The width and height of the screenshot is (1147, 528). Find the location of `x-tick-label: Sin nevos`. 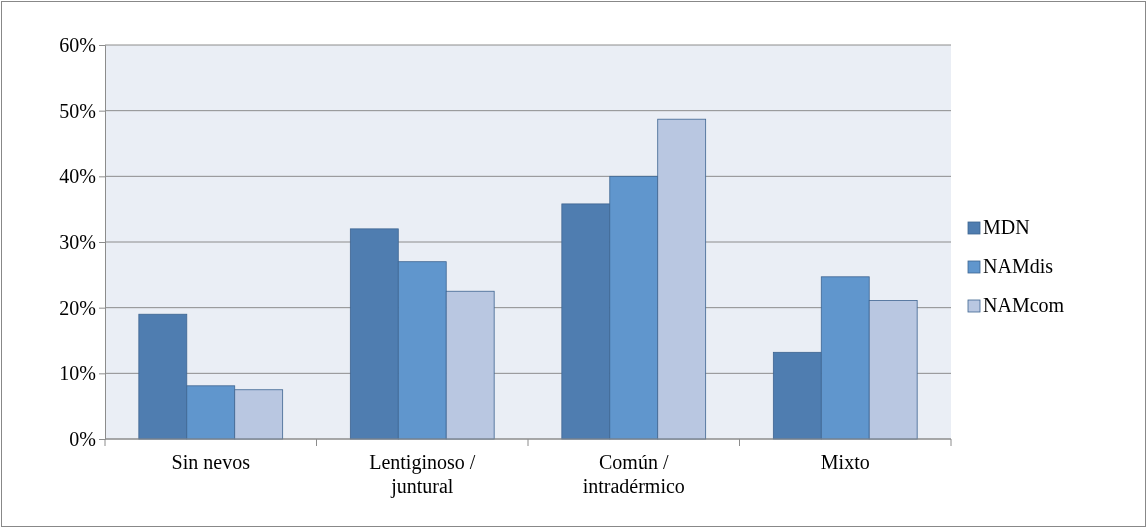

x-tick-label: Sin nevos is located at coordinates (211, 462).